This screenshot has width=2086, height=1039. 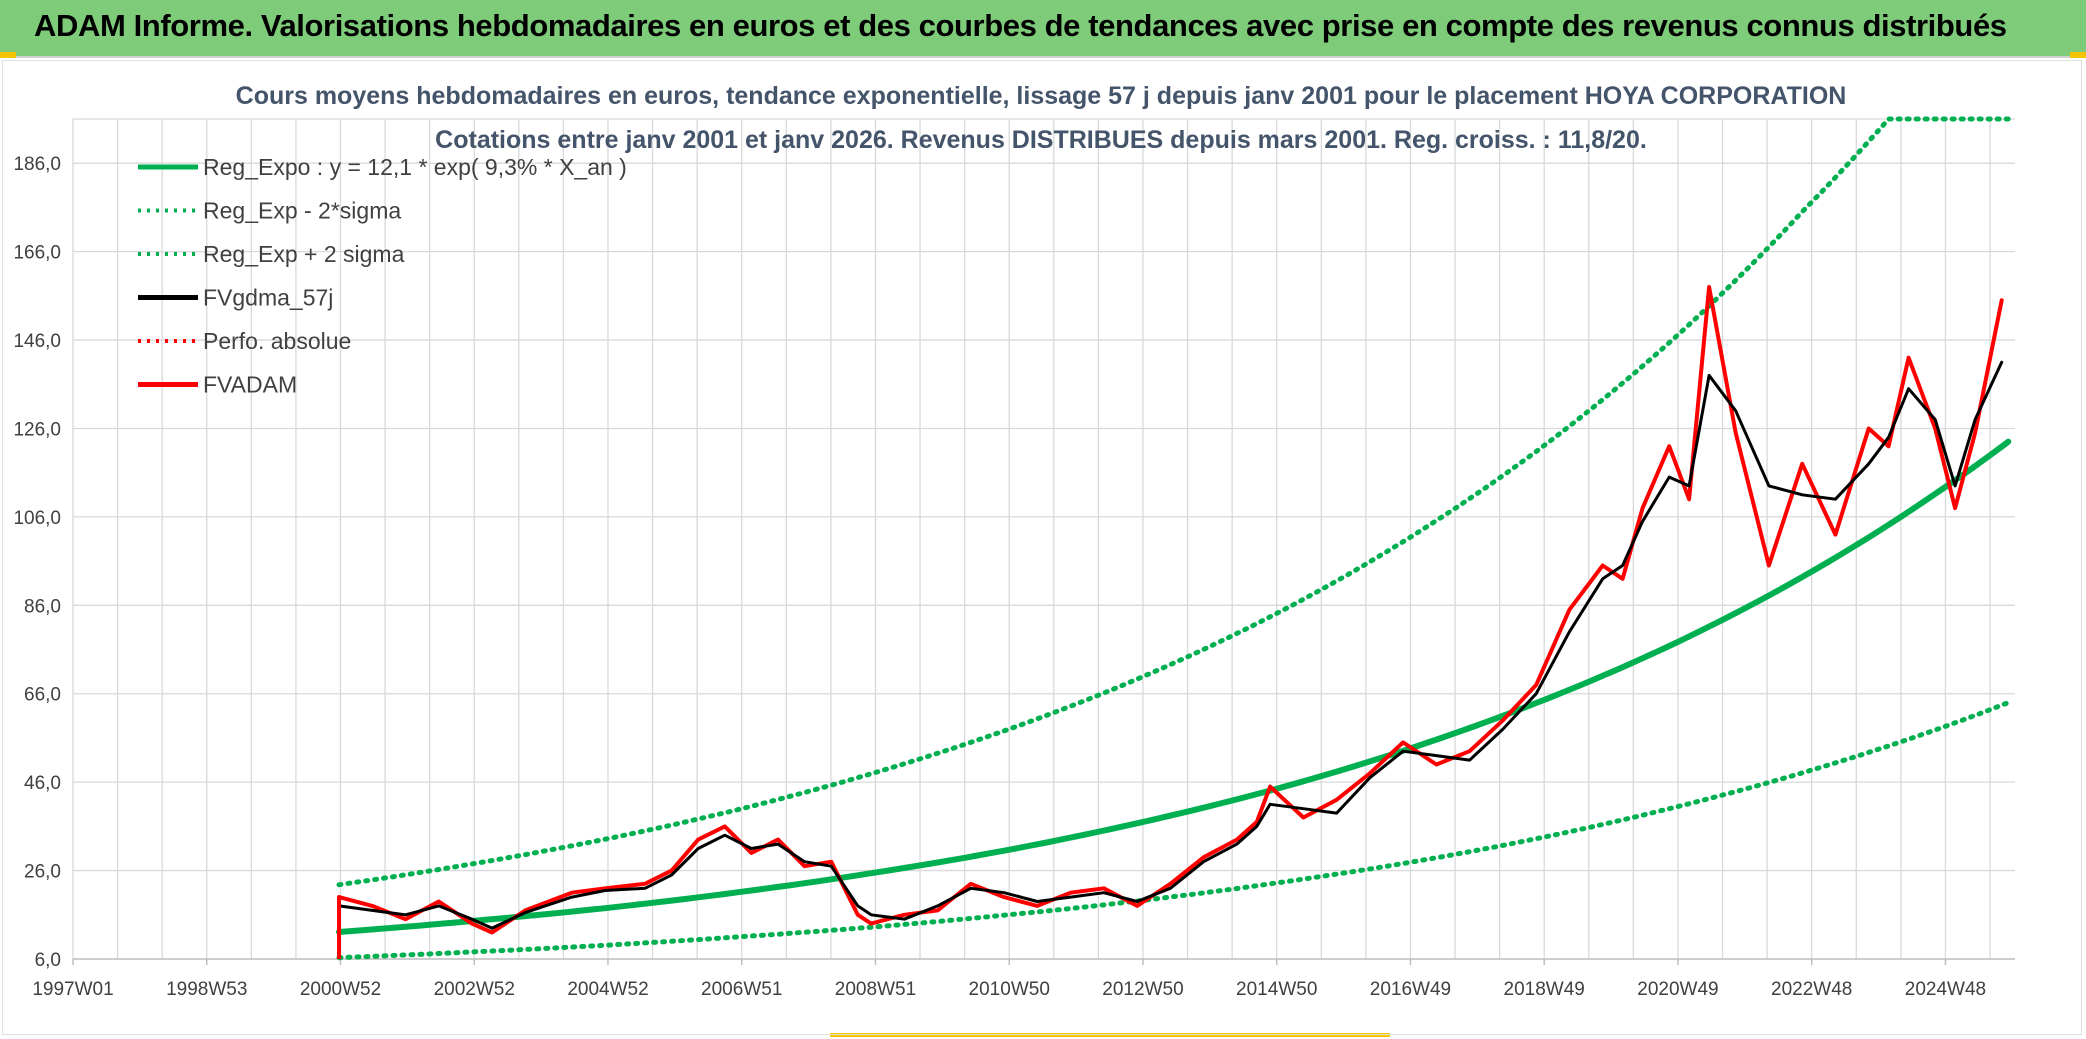 I want to click on legend-label: Perfo. absolue, so click(x=277, y=341).